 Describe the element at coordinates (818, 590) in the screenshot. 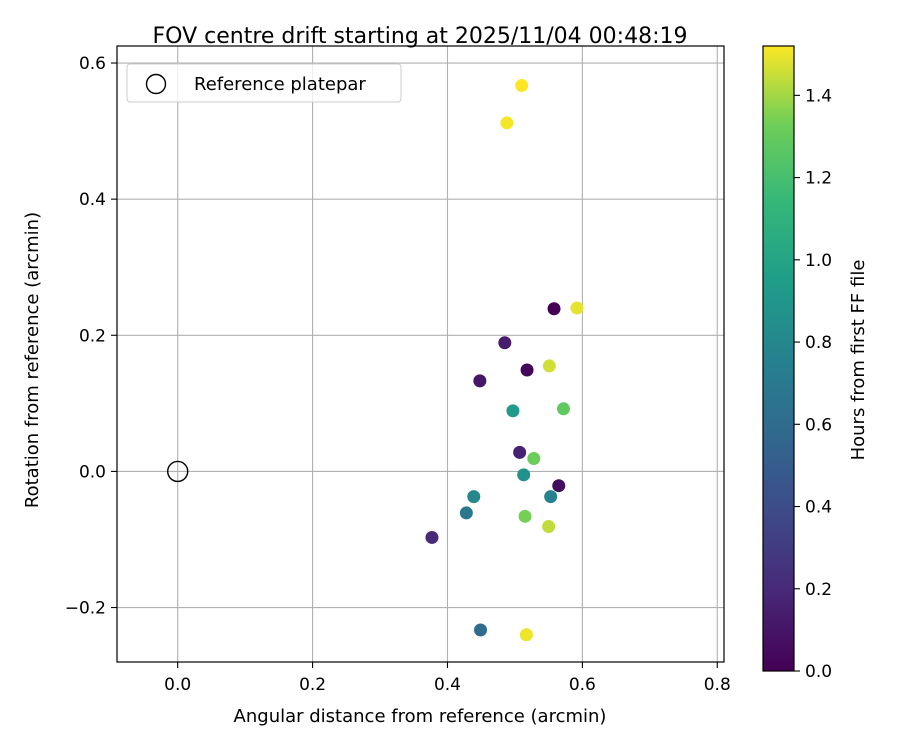

I see `colorbar-tick-label: 0.2` at that location.